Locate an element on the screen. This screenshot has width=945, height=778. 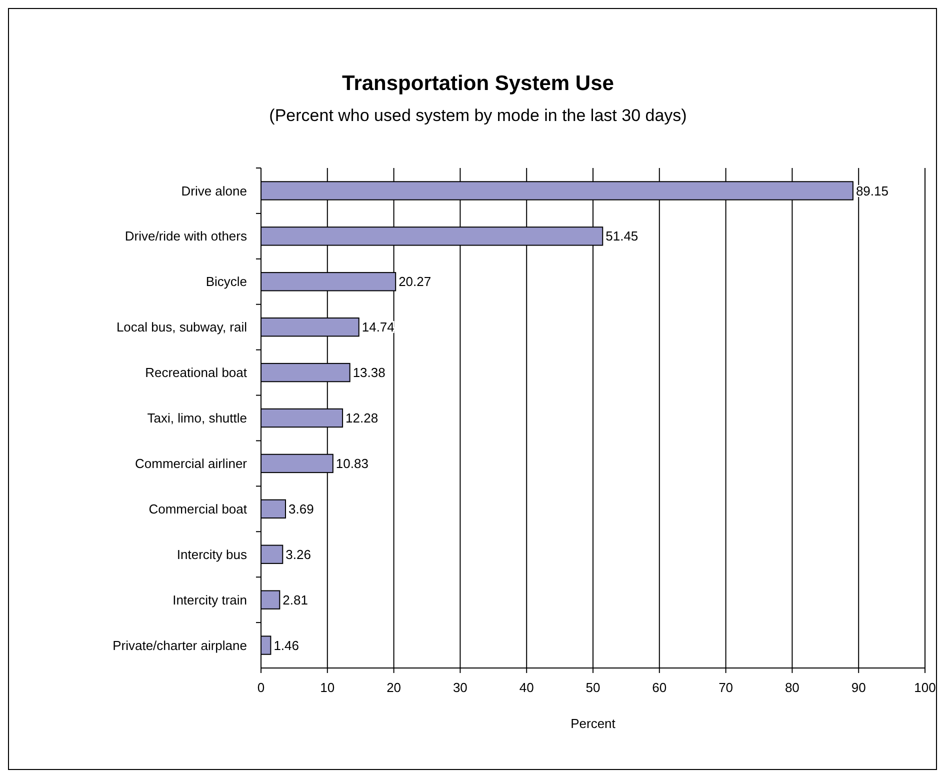
y-tick-label: Commercial airliner is located at coordinates (191, 464).